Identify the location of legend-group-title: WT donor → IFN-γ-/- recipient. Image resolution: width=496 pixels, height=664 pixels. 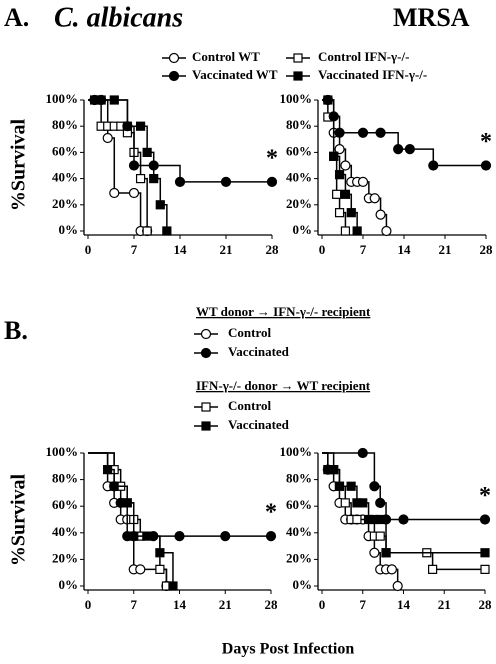
(283, 311).